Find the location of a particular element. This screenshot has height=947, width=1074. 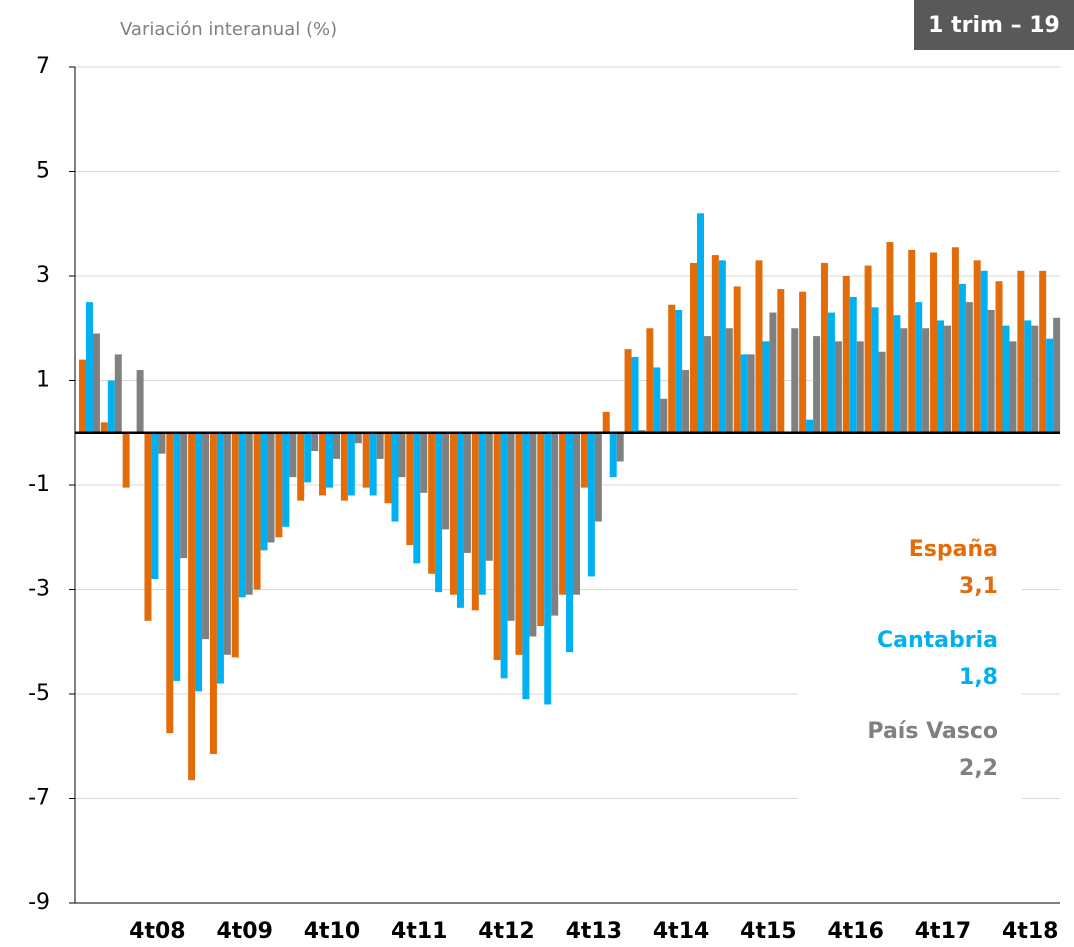

badge-box is located at coordinates (994, 25).